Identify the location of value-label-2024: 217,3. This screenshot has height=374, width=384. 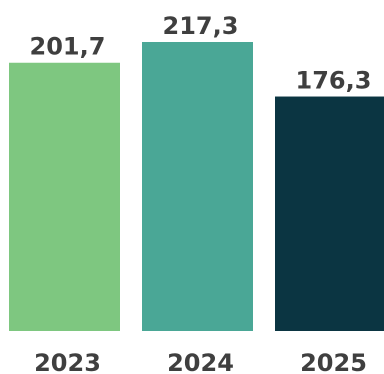
(201, 26).